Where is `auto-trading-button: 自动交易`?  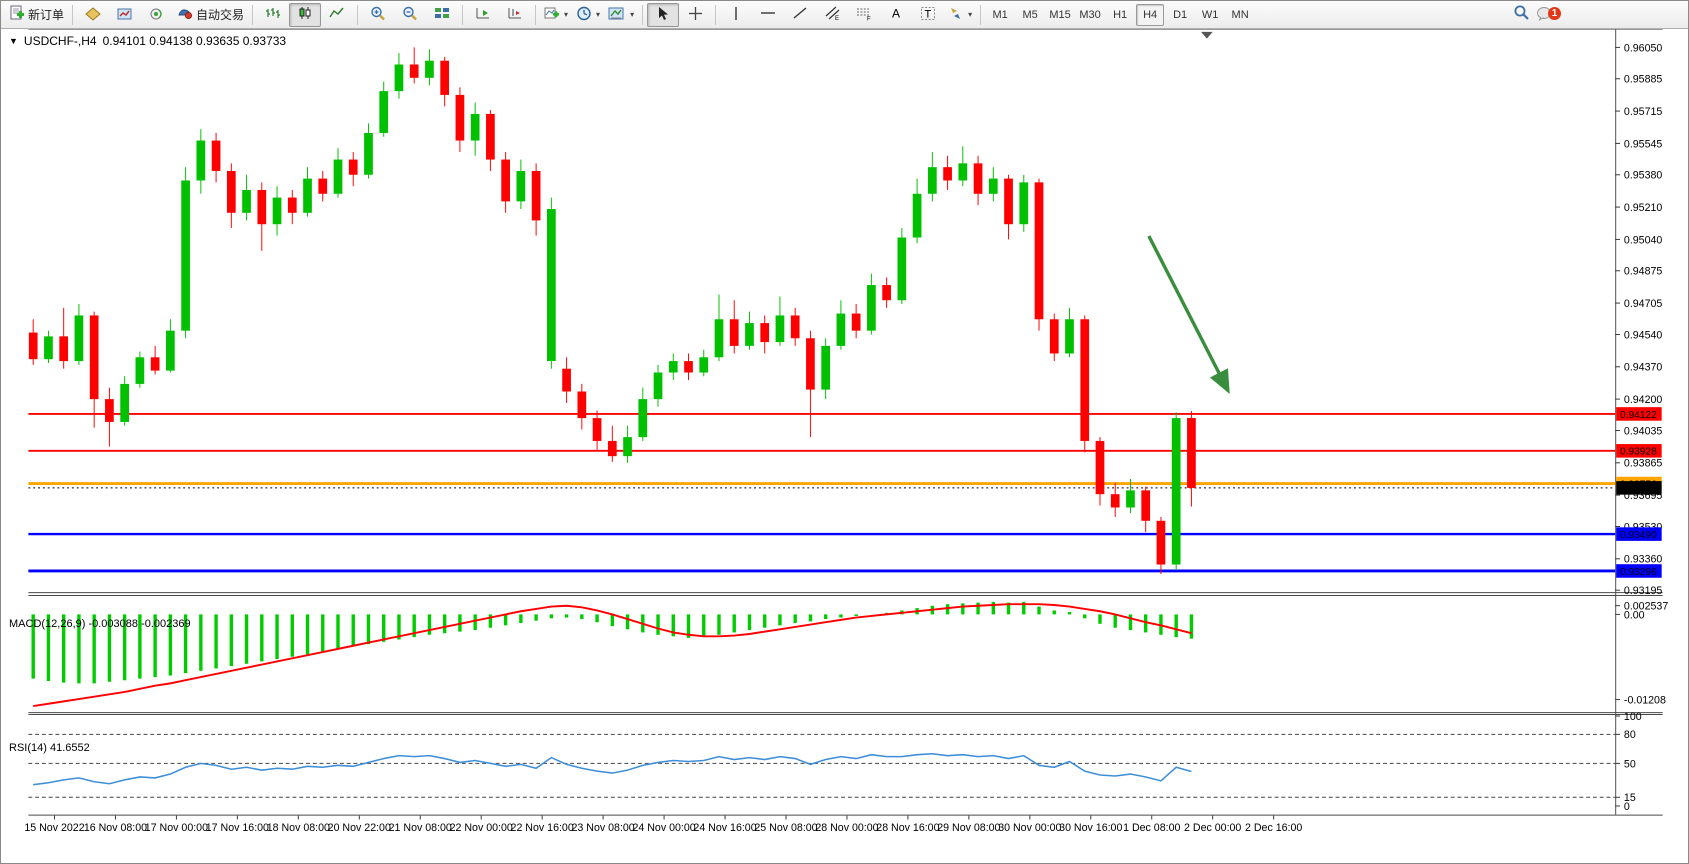
auto-trading-button: 自动交易 is located at coordinates (210, 15).